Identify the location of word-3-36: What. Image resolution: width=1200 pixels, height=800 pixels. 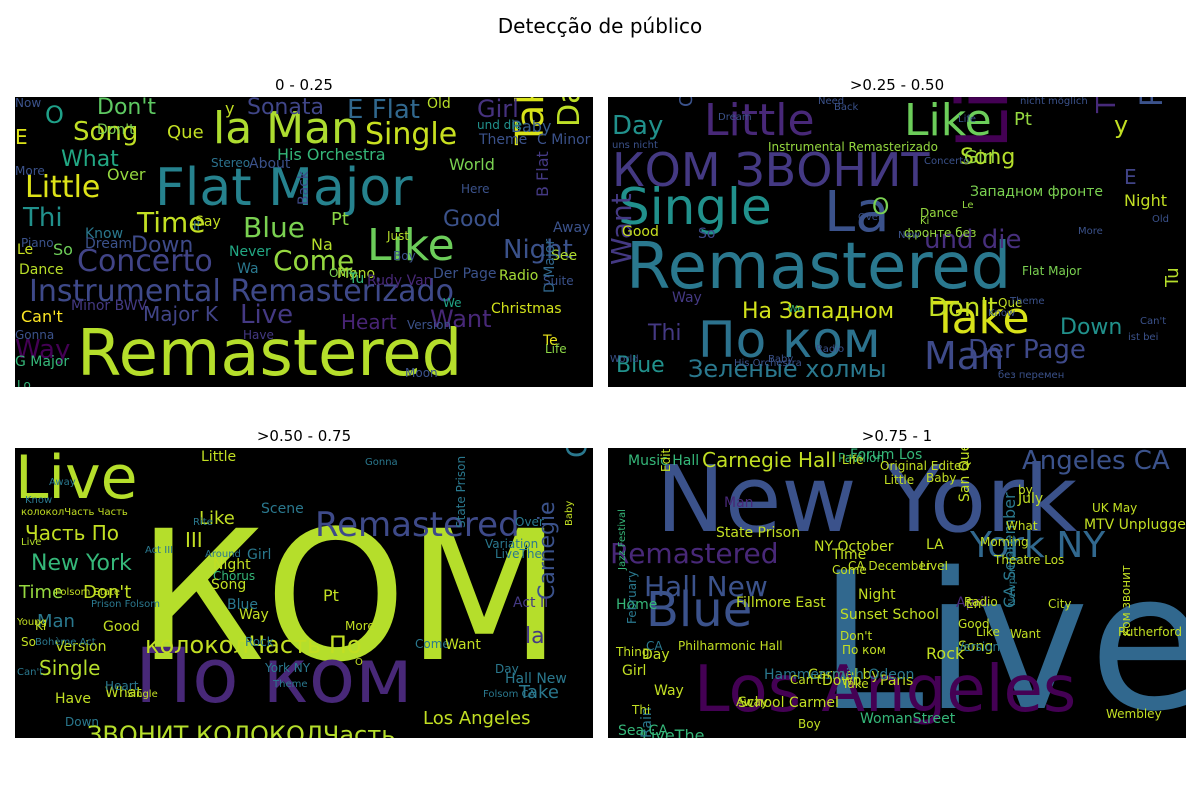
(123, 693).